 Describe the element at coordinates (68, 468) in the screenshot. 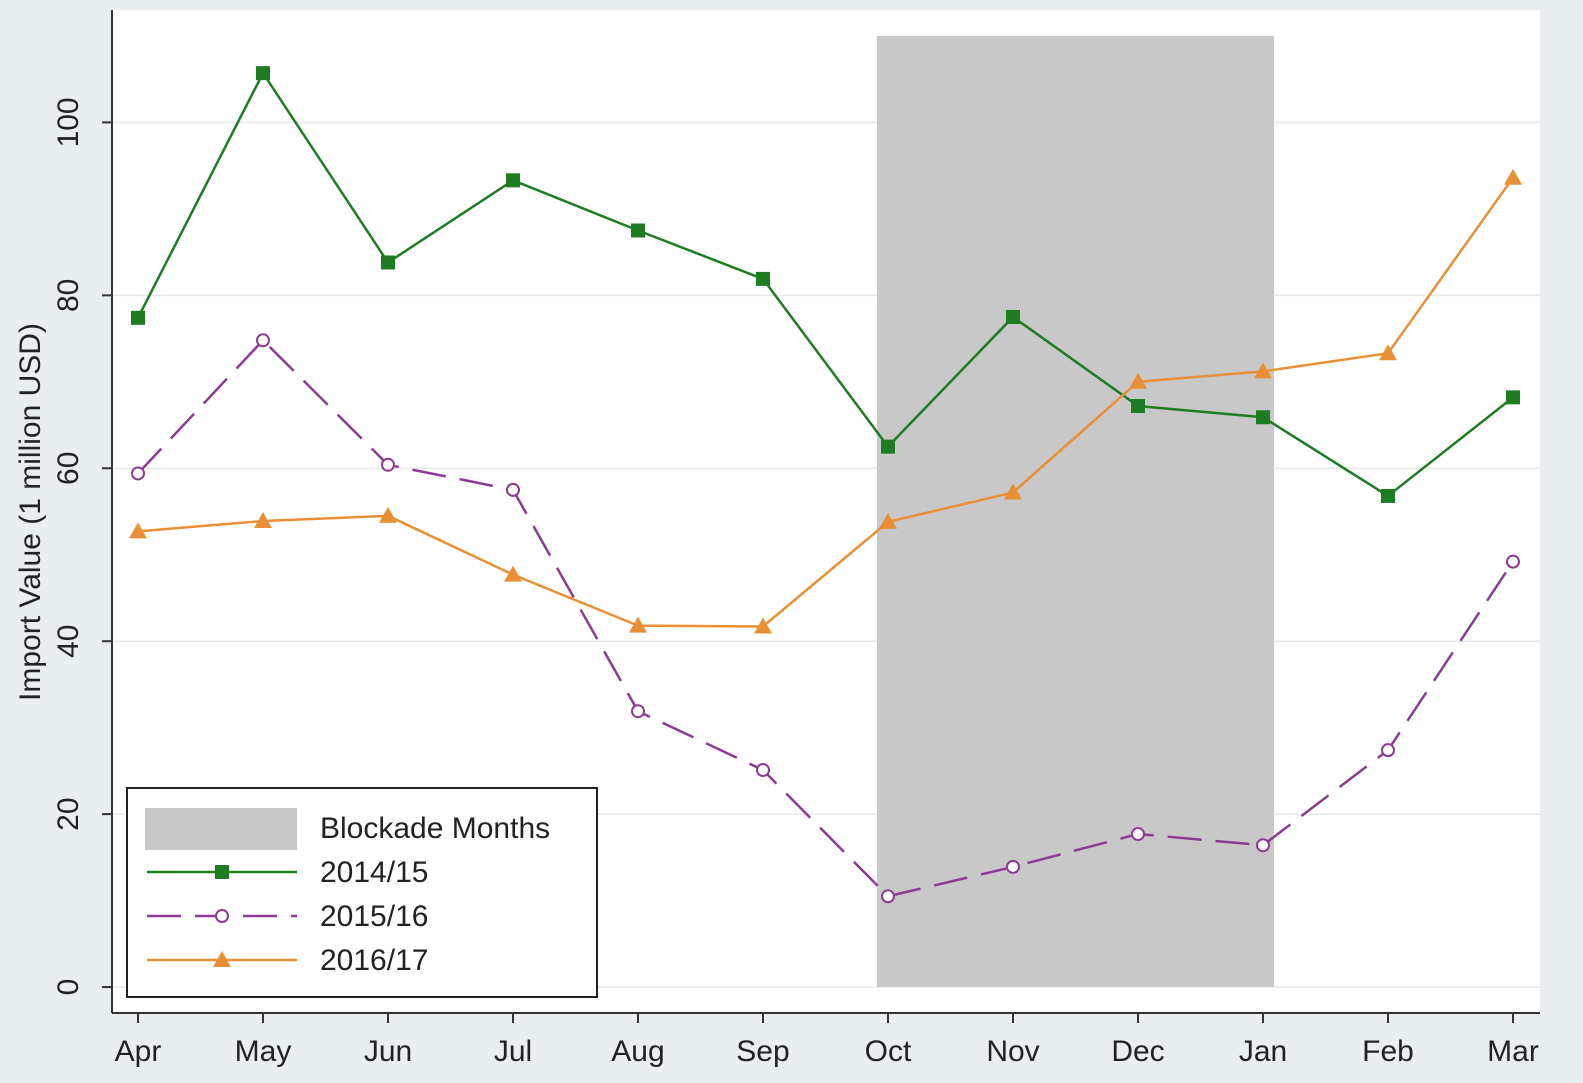

I see `y-tick-label: 60` at that location.